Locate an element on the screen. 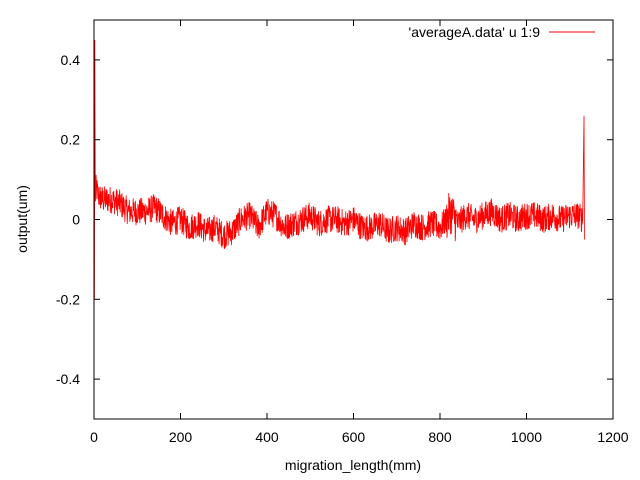 This screenshot has height=480, width=640. x-axis-label: migration_length(mm) is located at coordinates (353, 465).